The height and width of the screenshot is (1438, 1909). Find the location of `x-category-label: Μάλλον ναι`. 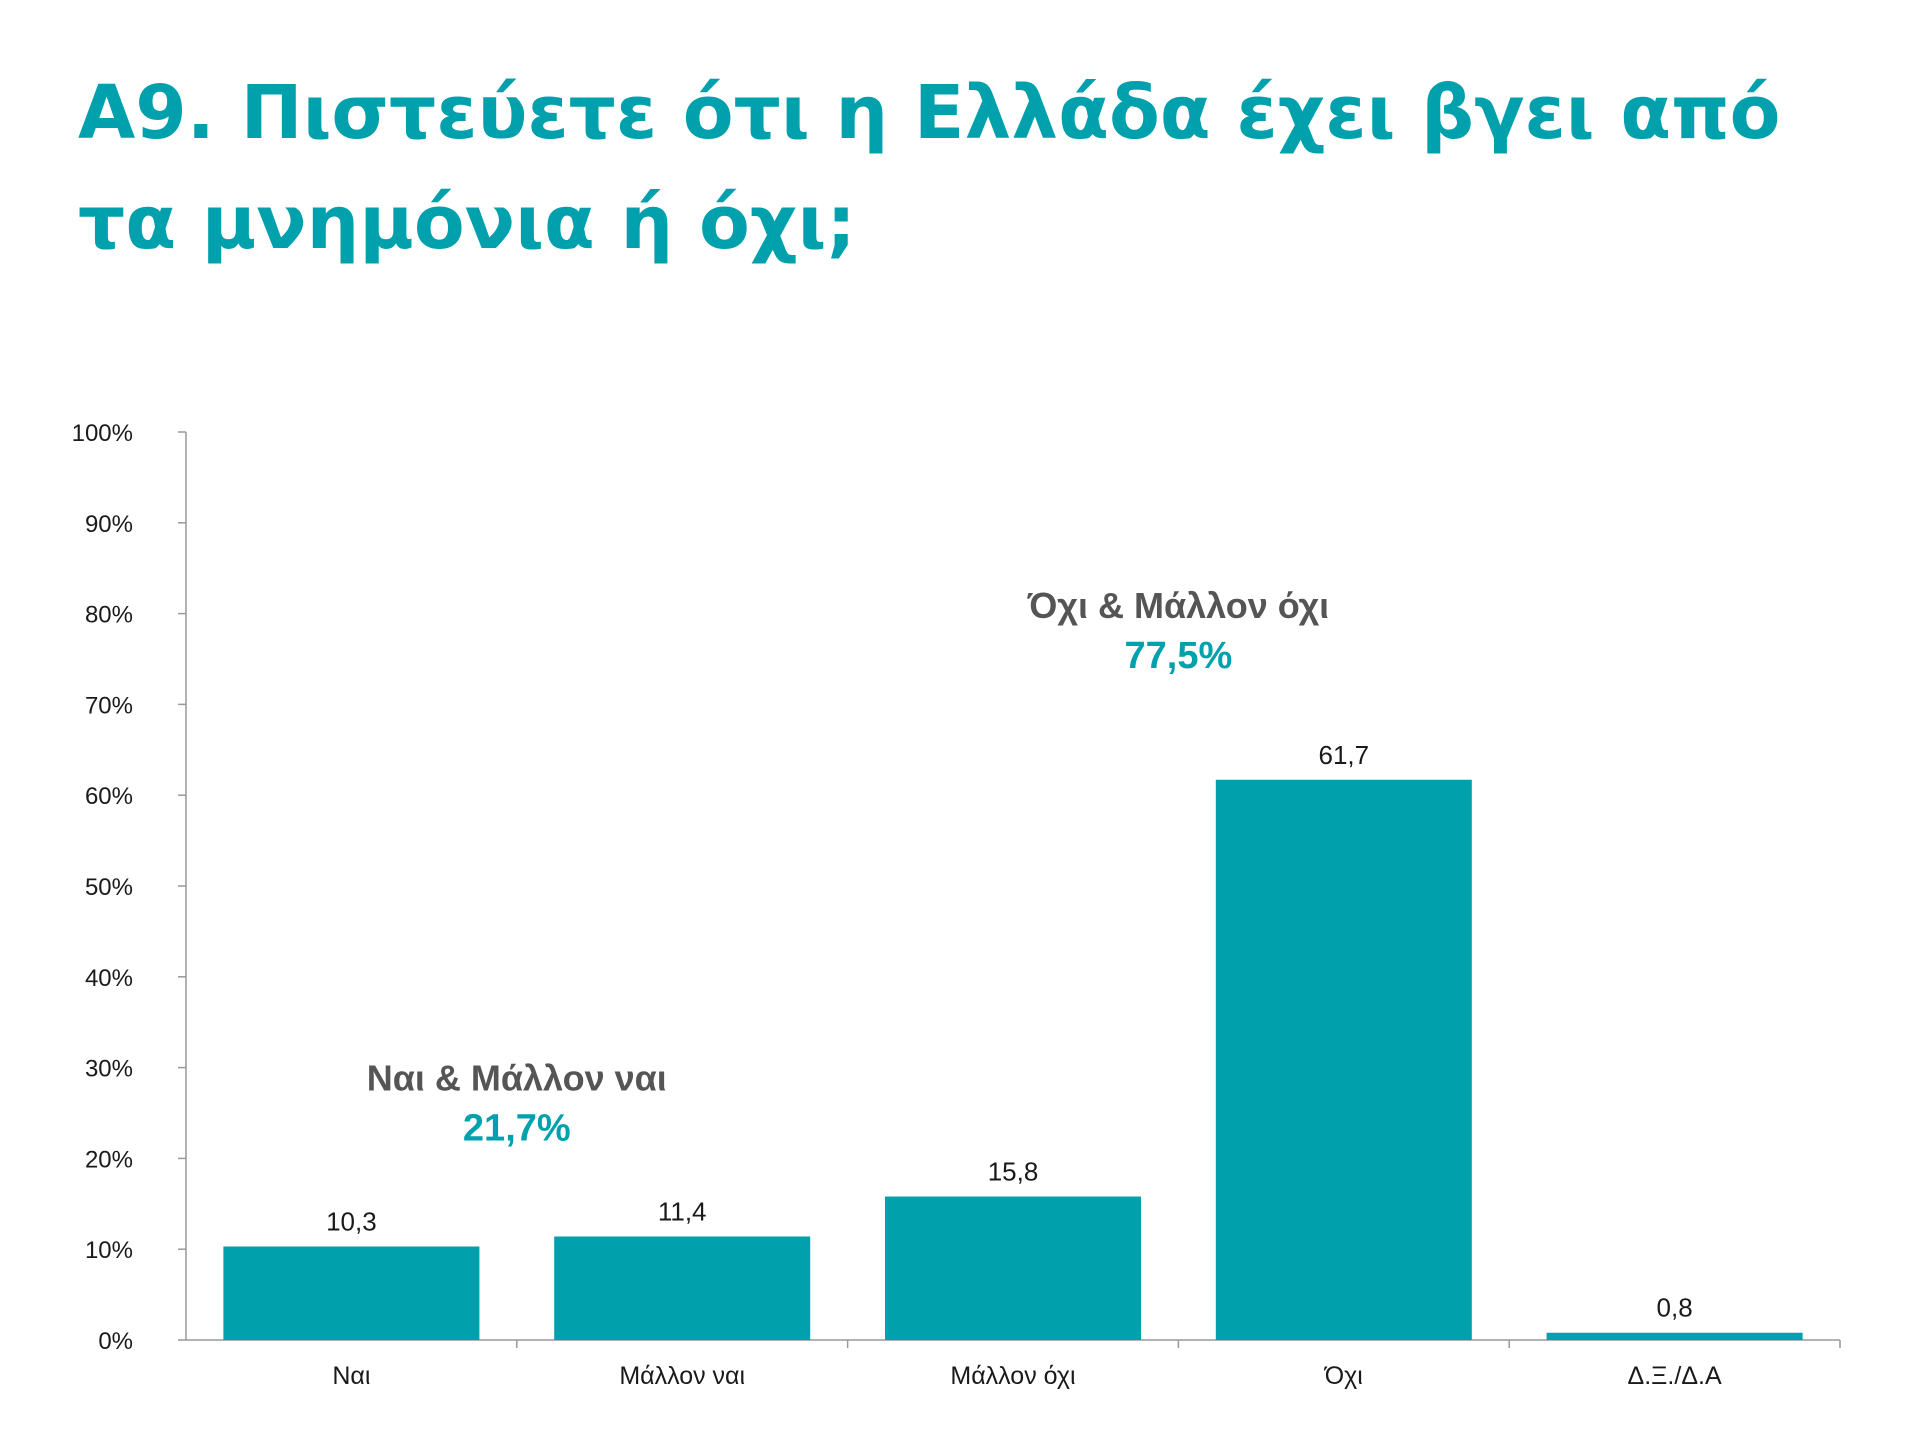

x-category-label: Μάλλον ναι is located at coordinates (682, 1376).